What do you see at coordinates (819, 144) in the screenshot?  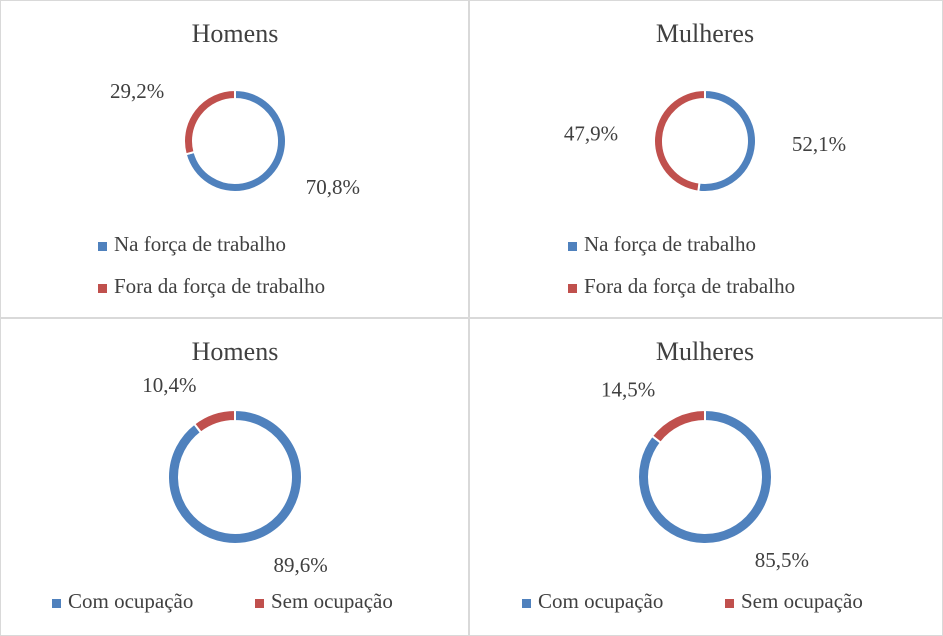 I see `data-label: 52,1%` at bounding box center [819, 144].